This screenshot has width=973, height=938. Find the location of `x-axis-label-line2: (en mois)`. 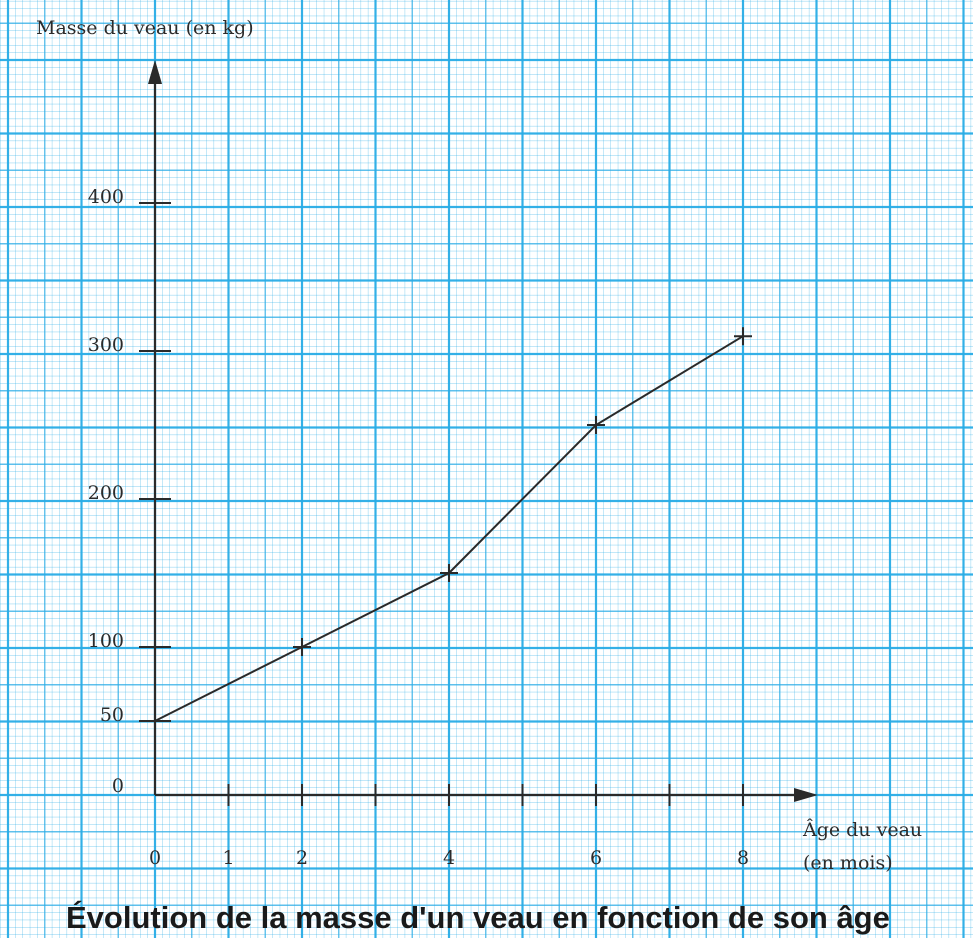

x-axis-label-line2: (en mois) is located at coordinates (848, 863).